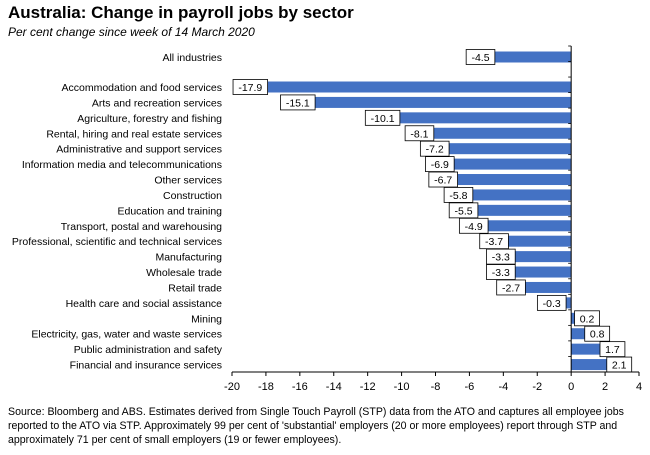  I want to click on x-tick-label: -14, so click(334, 387).